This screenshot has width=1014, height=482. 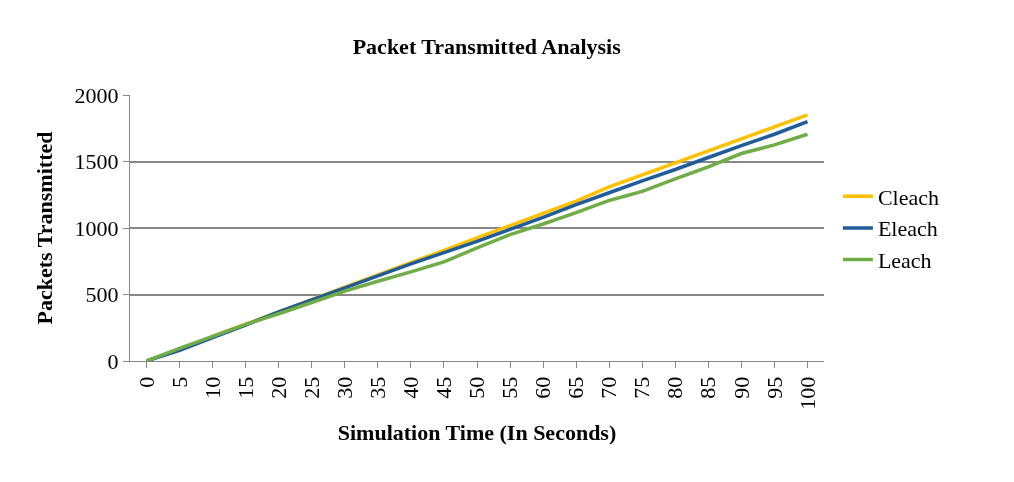 I want to click on x-tick-label: 10, so click(x=212, y=387).